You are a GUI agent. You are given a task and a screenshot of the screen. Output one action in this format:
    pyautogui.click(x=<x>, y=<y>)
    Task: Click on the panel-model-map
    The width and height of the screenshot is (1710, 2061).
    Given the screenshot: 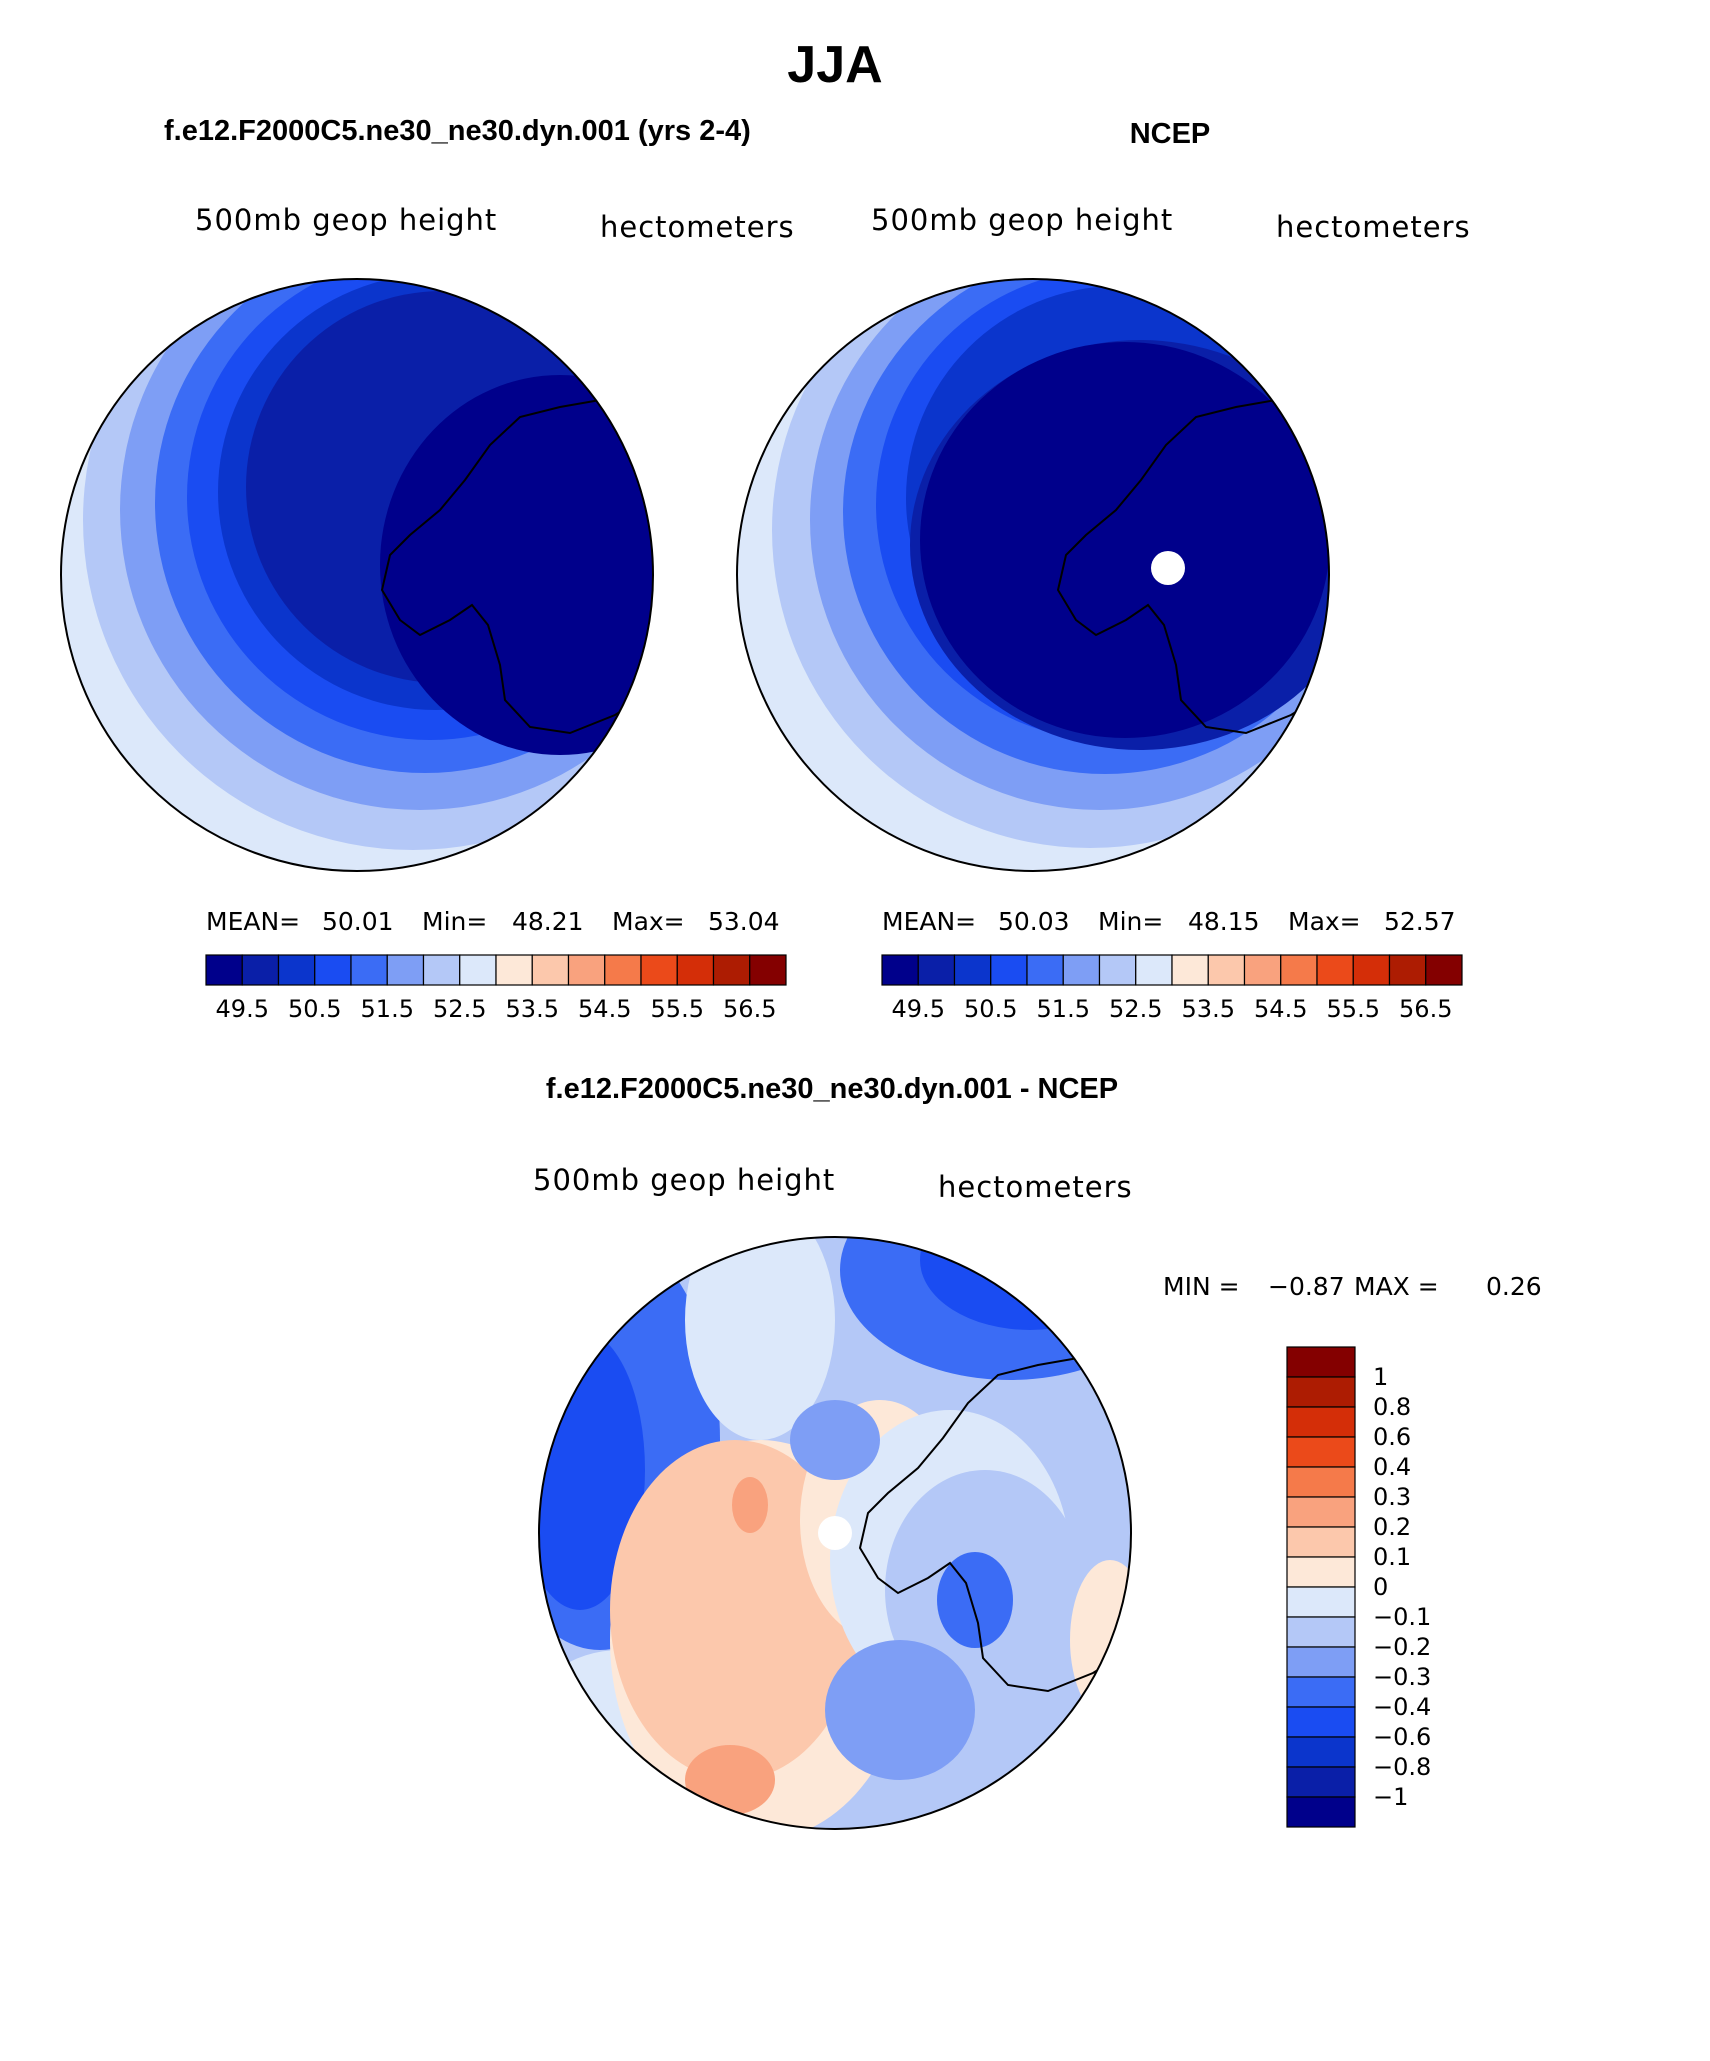 What is the action you would take?
    pyautogui.click(x=357, y=575)
    